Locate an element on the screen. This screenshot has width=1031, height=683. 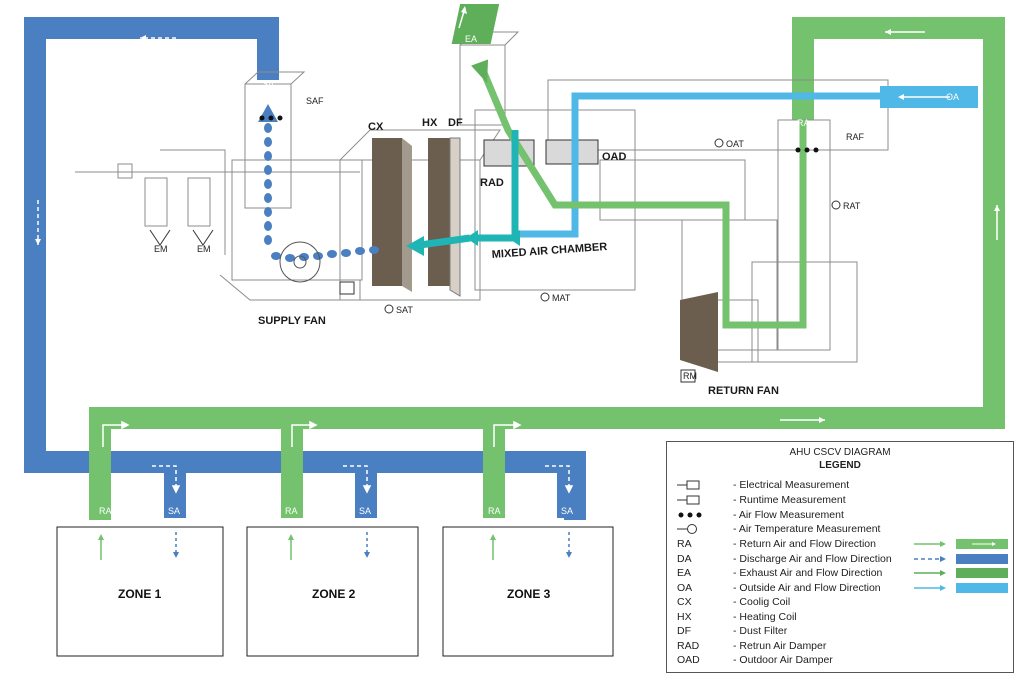
sensor-label-sat: SAT is located at coordinates (404, 310).